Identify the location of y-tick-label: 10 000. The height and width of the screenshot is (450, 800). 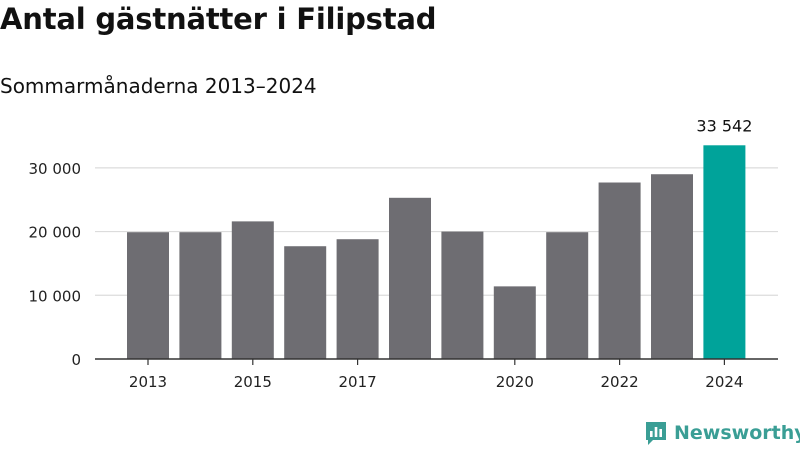
(55, 296).